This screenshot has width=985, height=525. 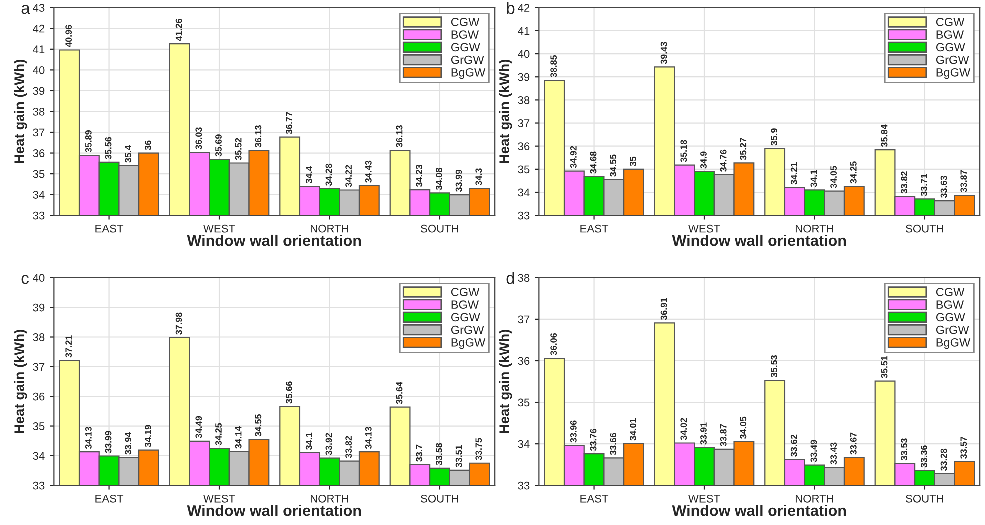 I want to click on data-label: 41.26, so click(x=179, y=30).